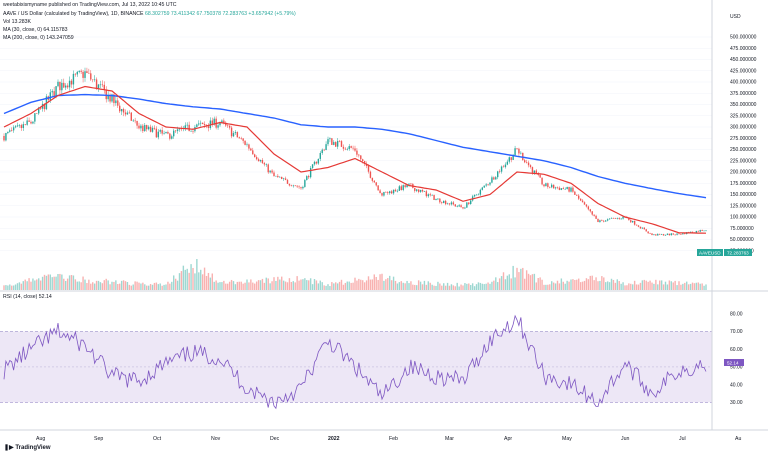 The width and height of the screenshot is (768, 455). Describe the element at coordinates (743, 206) in the screenshot. I see `price-axis-tick: 125.000000` at that location.